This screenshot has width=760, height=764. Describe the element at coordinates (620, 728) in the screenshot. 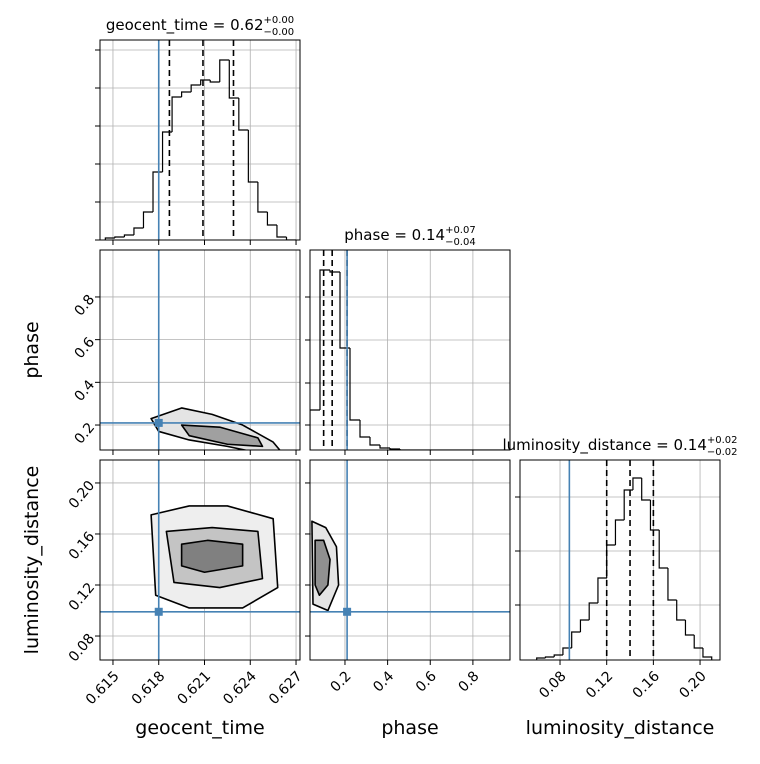

I see `x-axis-label: luminosity_distance` at that location.